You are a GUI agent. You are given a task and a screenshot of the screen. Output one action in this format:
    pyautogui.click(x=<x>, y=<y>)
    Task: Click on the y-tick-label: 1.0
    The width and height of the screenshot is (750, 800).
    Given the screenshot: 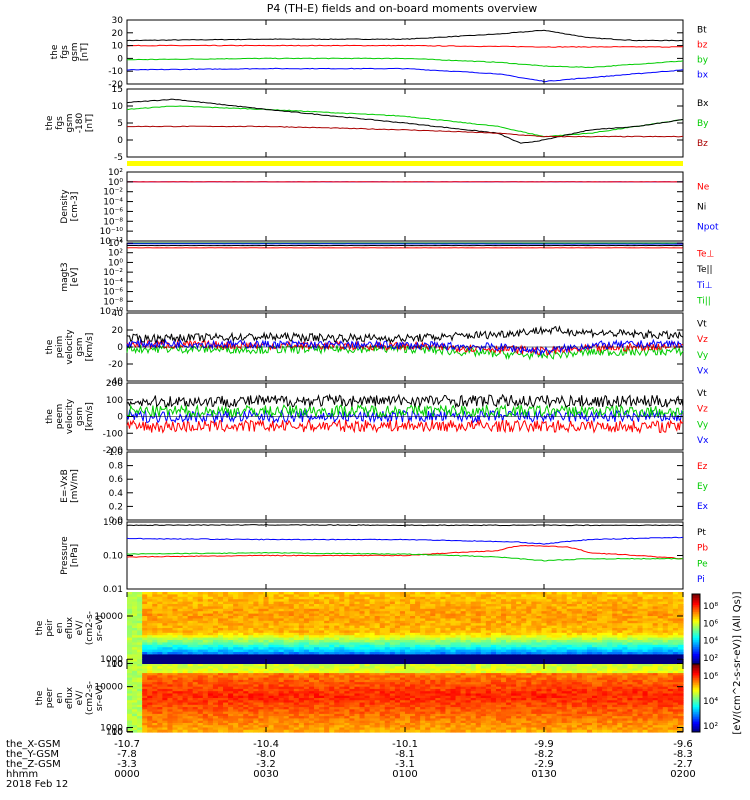 What is the action you would take?
    pyautogui.click(x=116, y=453)
    